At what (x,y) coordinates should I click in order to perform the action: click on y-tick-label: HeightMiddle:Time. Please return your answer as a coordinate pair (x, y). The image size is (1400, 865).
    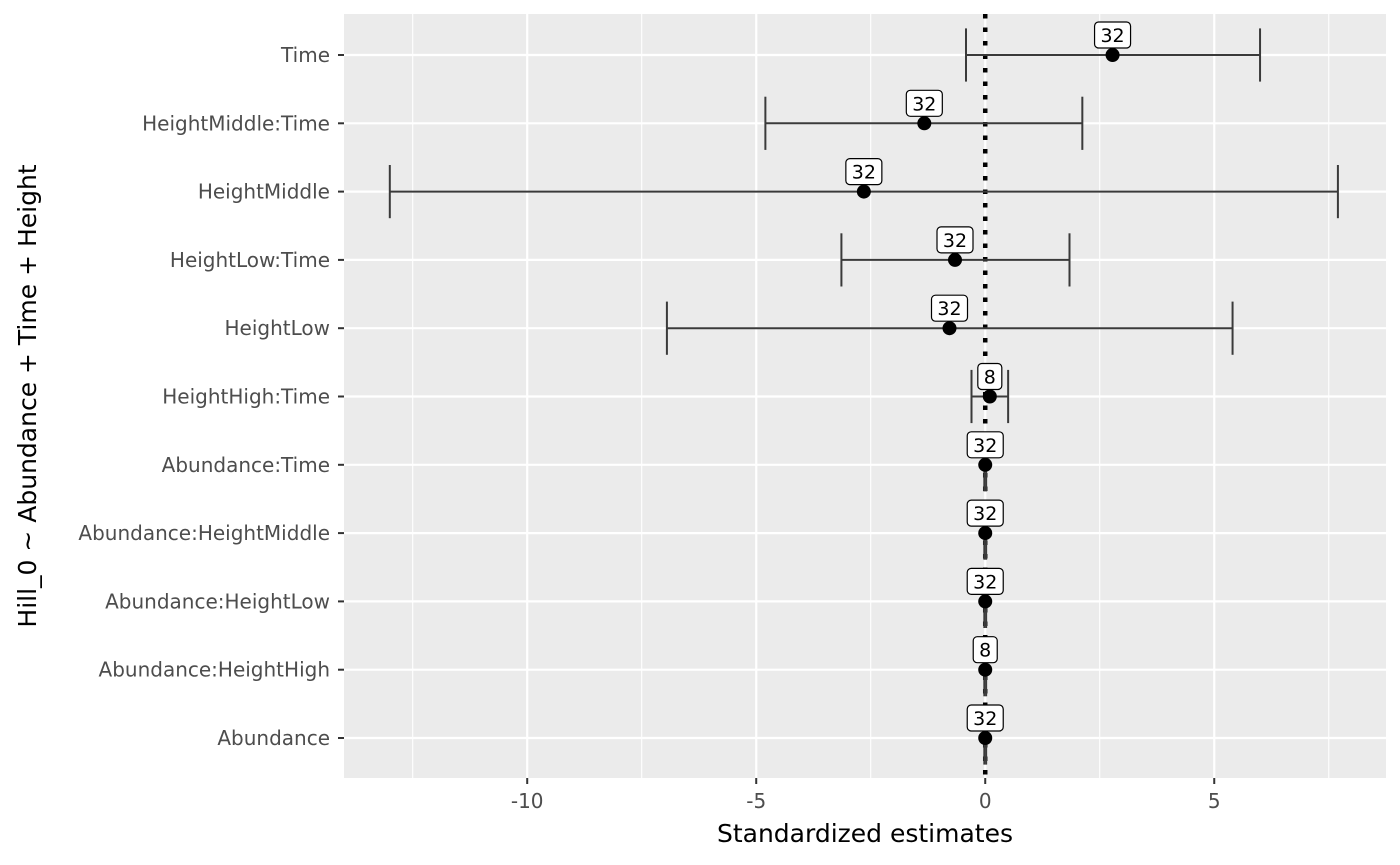
    Looking at the image, I should click on (236, 123).